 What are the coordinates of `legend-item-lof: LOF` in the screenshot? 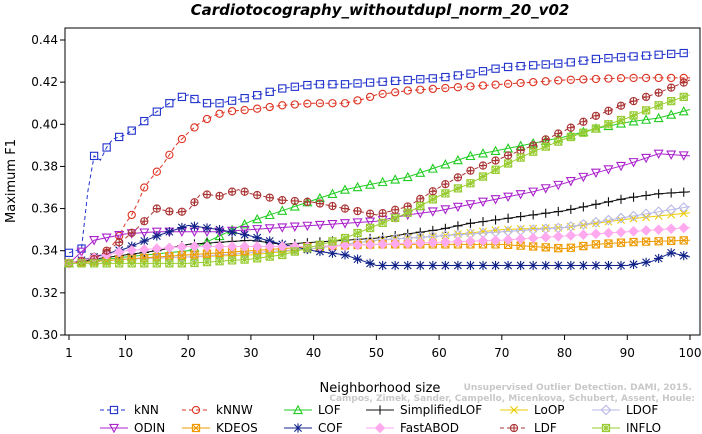 It's located at (312, 410).